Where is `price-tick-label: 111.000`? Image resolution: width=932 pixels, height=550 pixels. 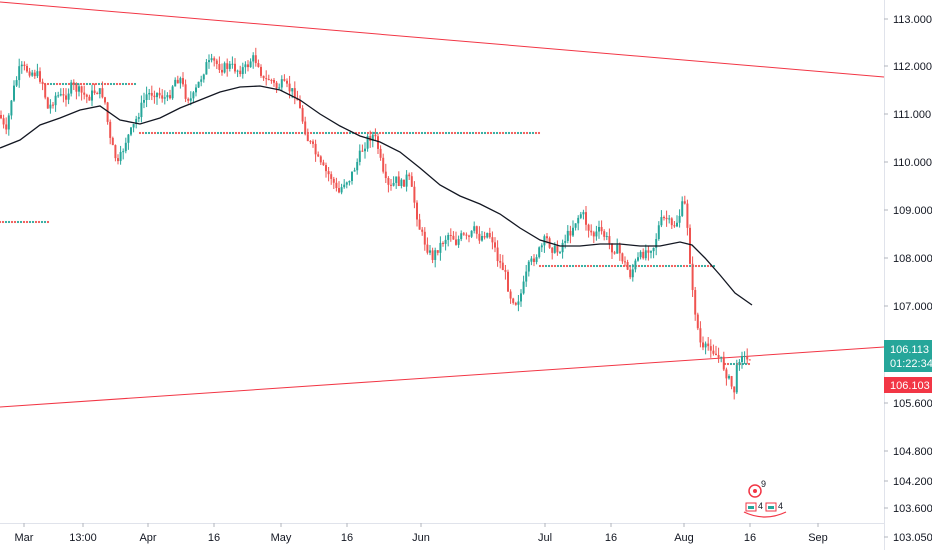 price-tick-label: 111.000 is located at coordinates (912, 115).